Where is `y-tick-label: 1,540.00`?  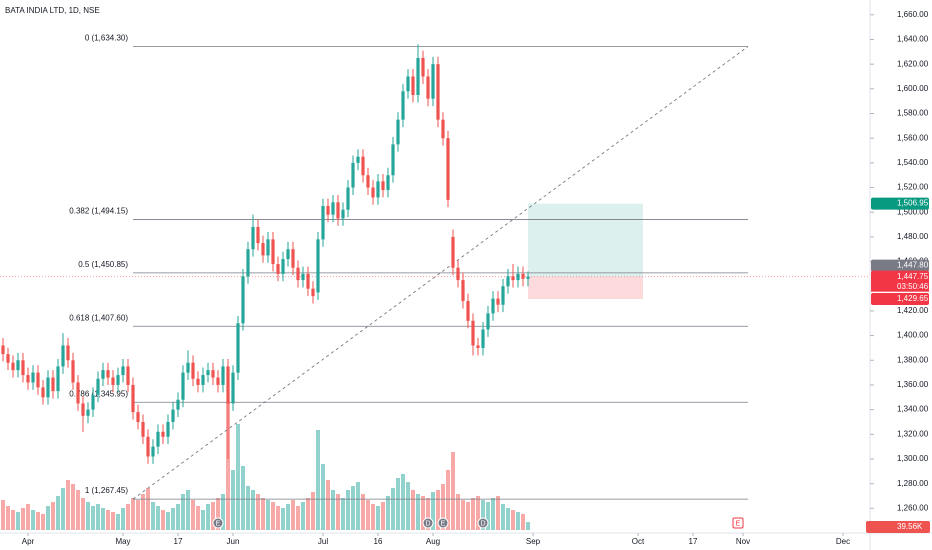
y-tick-label: 1,540.00 is located at coordinates (913, 162).